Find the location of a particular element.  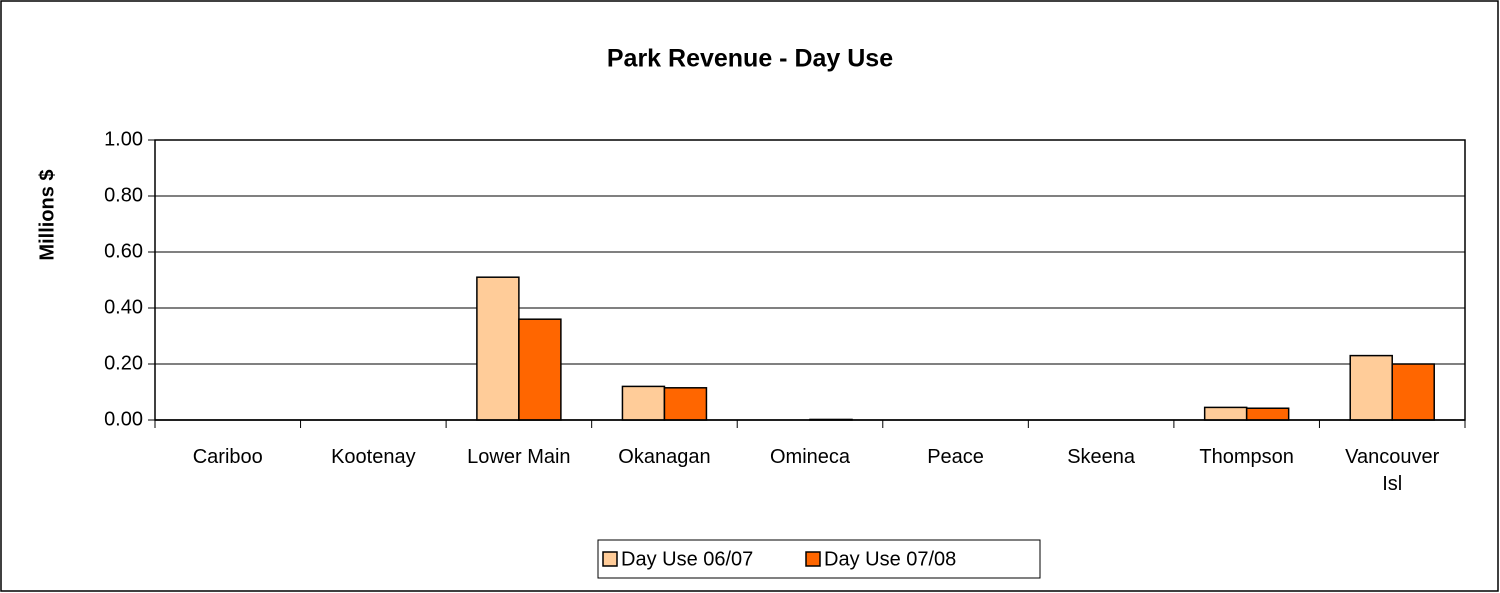

x-tick-label: Cariboo is located at coordinates (227, 457).